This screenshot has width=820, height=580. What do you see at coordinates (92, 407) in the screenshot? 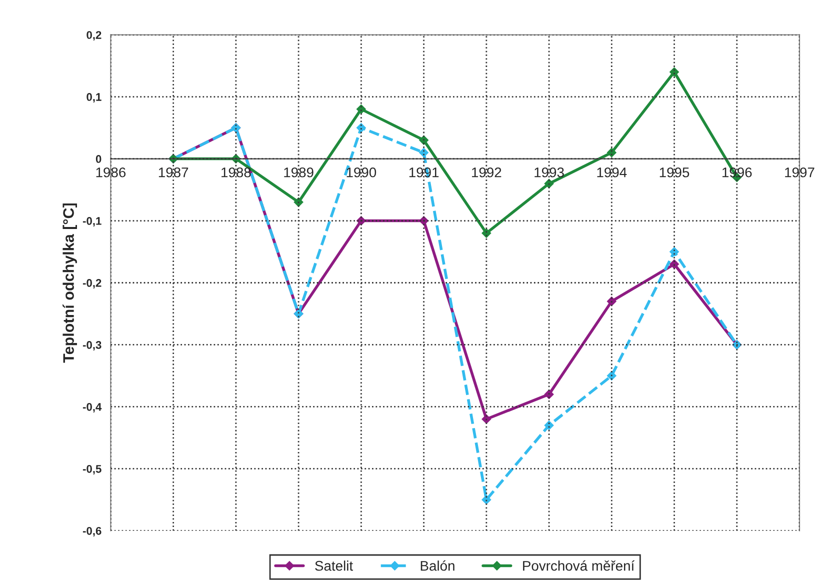
I see `y-tick-label: -0,4` at bounding box center [92, 407].